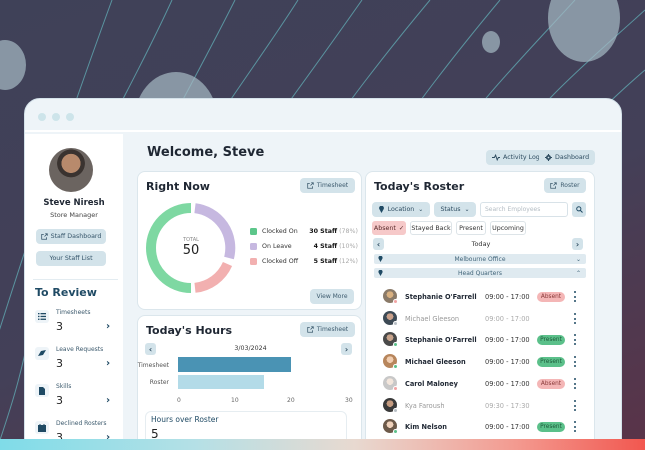  I want to click on legend-clocked-off: Clocked Off 5 Staff (12%), so click(304, 261).